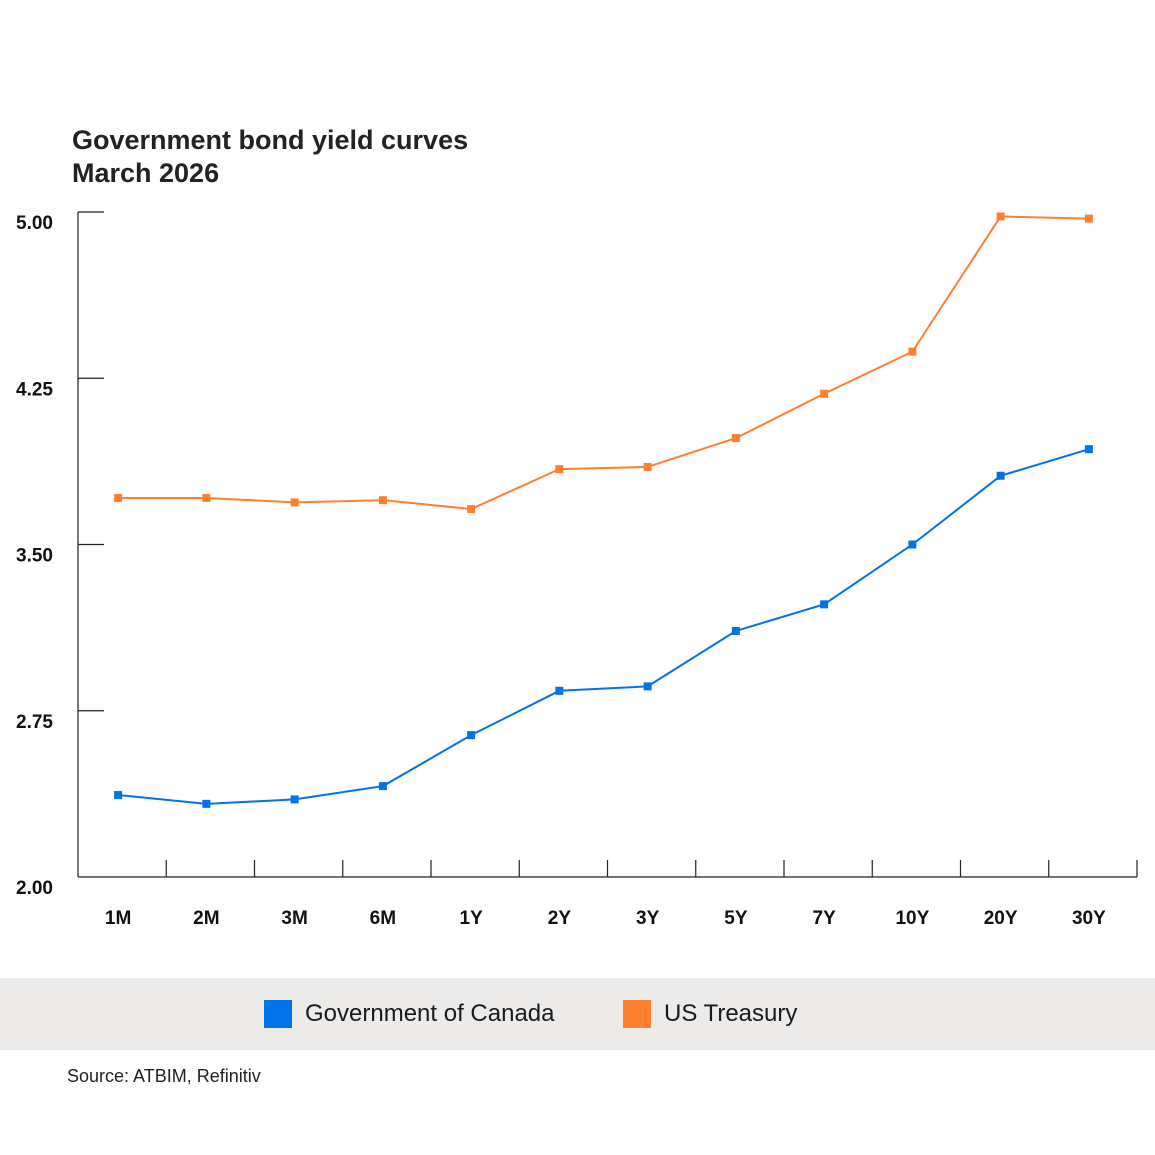 Image resolution: width=1155 pixels, height=1155 pixels. I want to click on legend-item-canada: Government of Canada, so click(409, 1014).